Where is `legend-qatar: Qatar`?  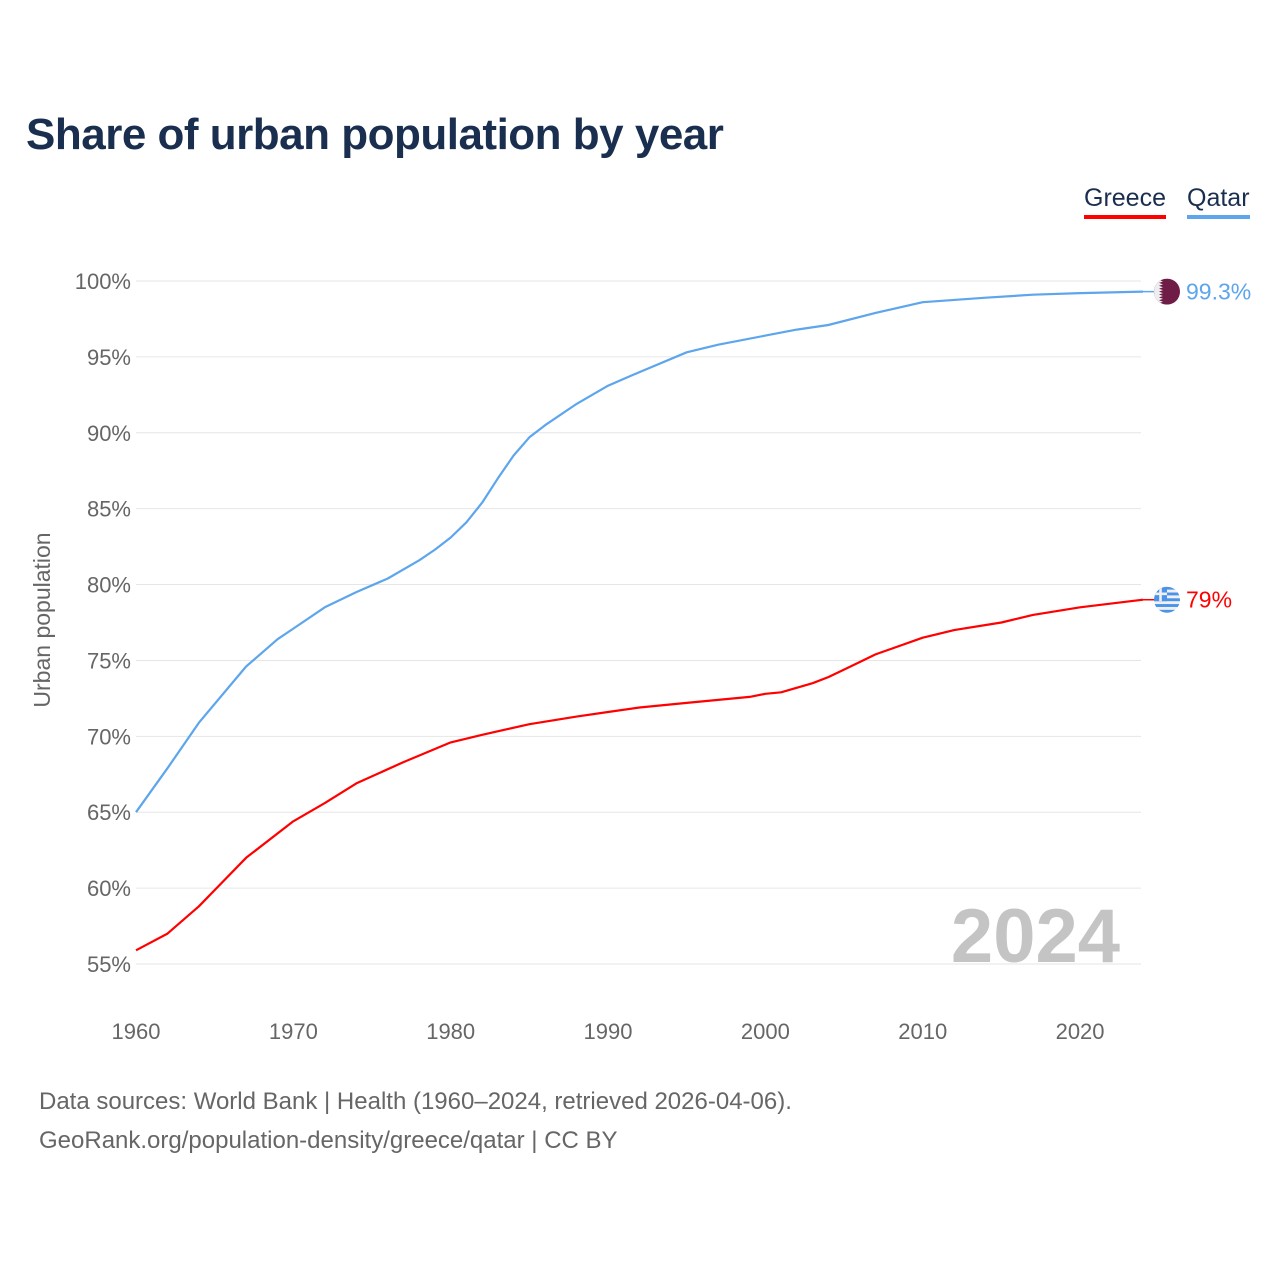
legend-qatar: Qatar is located at coordinates (1218, 201).